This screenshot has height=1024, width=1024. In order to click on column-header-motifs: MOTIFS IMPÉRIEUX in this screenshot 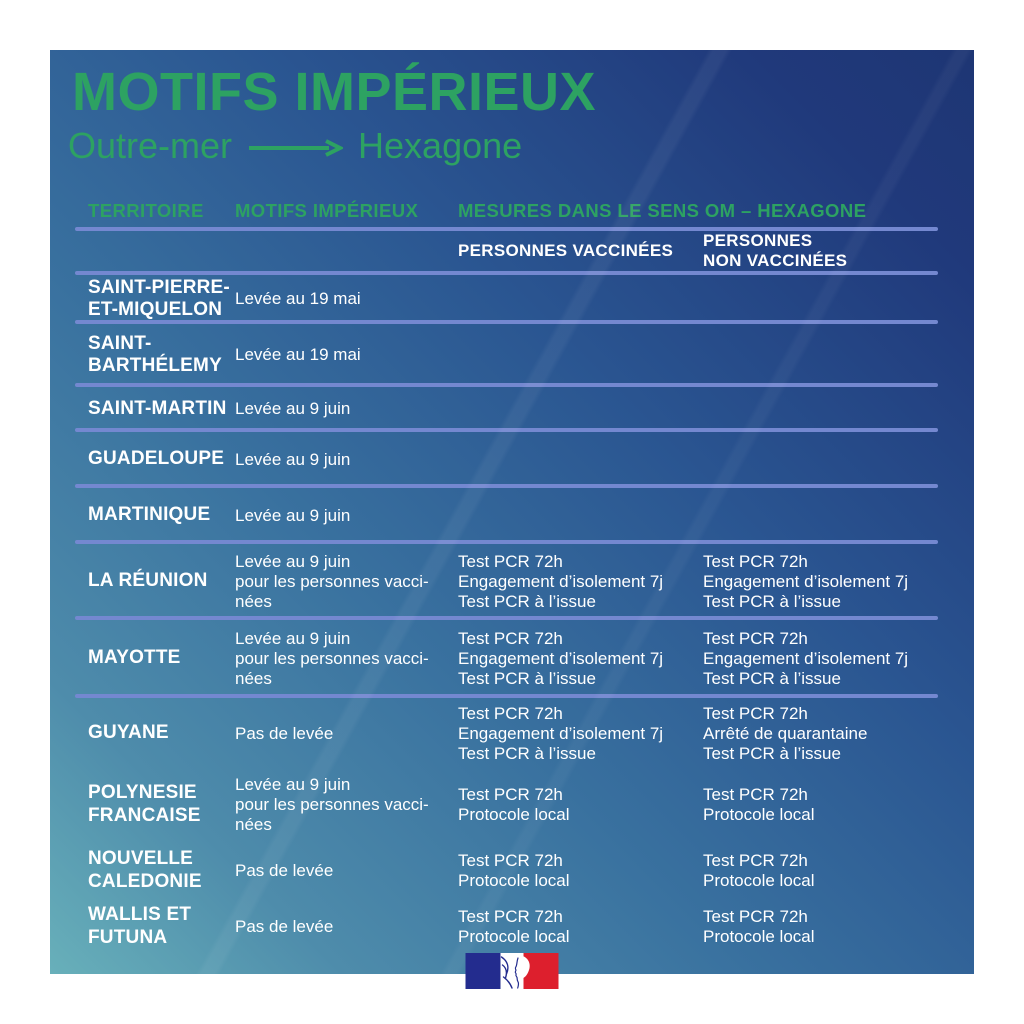, I will do `click(327, 210)`.